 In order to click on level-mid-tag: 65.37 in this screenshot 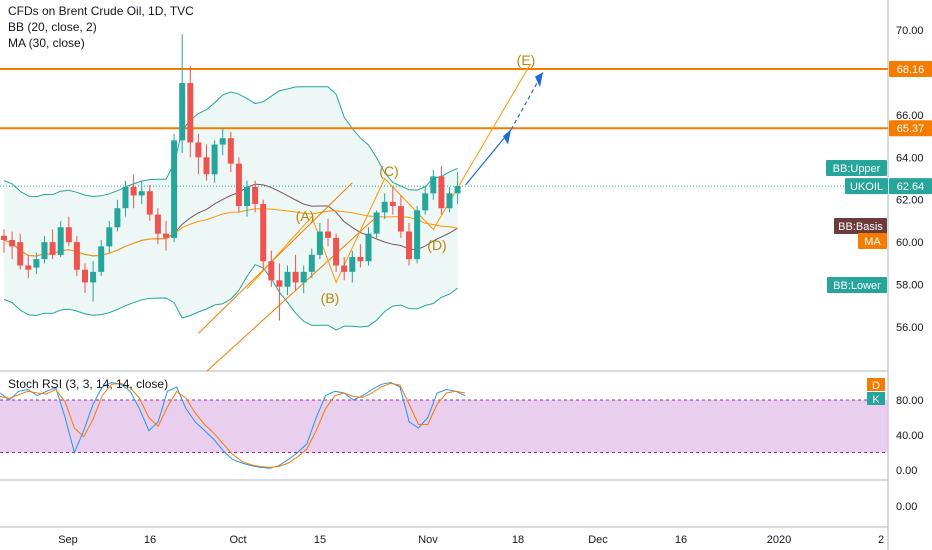, I will do `click(911, 129)`.